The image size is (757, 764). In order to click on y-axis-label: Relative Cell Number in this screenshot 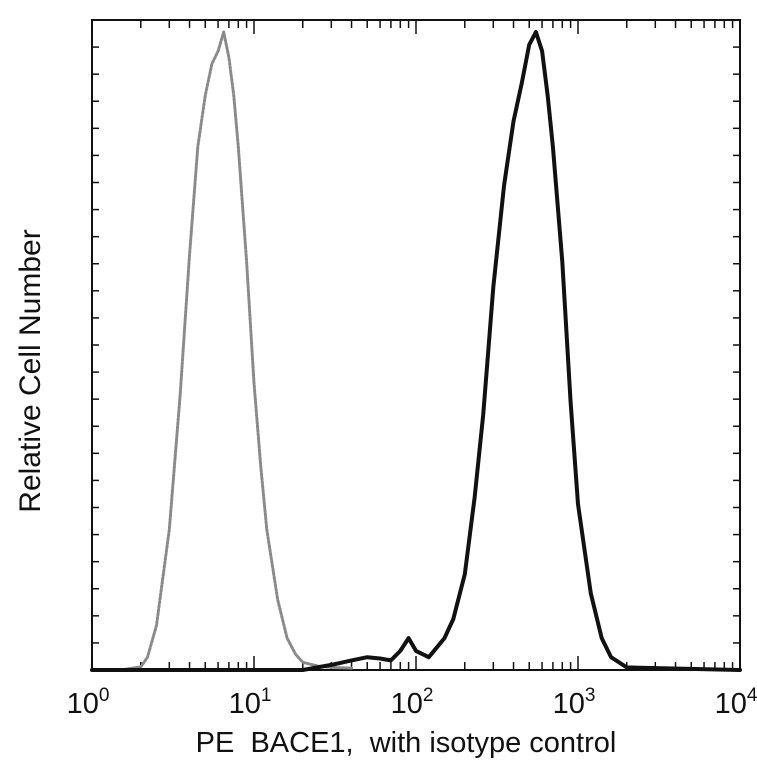, I will do `click(30, 370)`.